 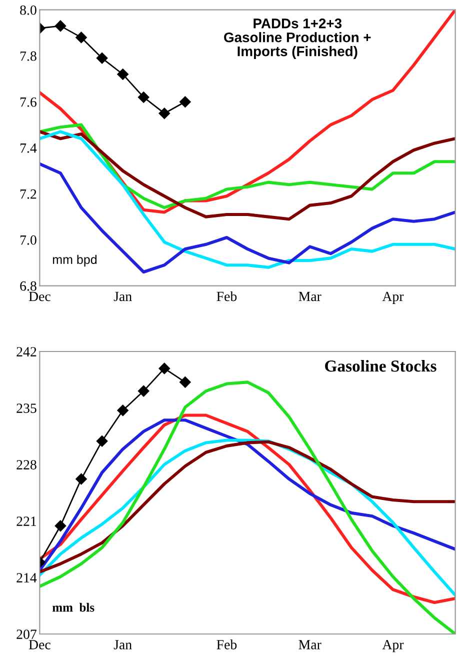 What do you see at coordinates (26, 521) in the screenshot?
I see `y-tick-label: 221` at bounding box center [26, 521].